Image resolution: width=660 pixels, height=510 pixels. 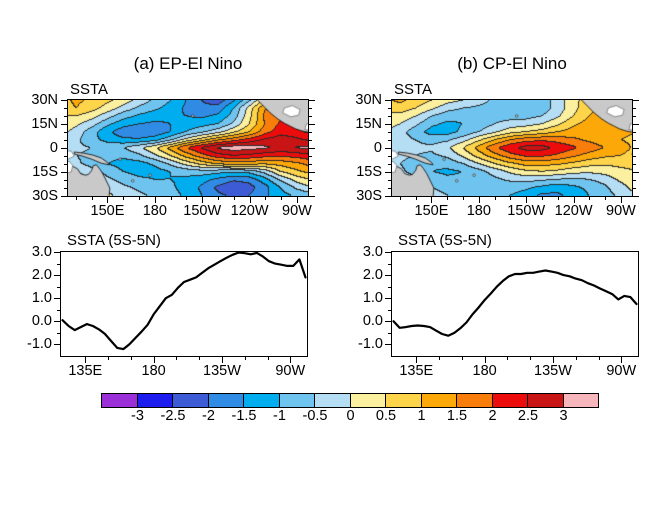 What do you see at coordinates (45, 196) in the screenshot?
I see `map-lat-tick-label: 30S` at bounding box center [45, 196].